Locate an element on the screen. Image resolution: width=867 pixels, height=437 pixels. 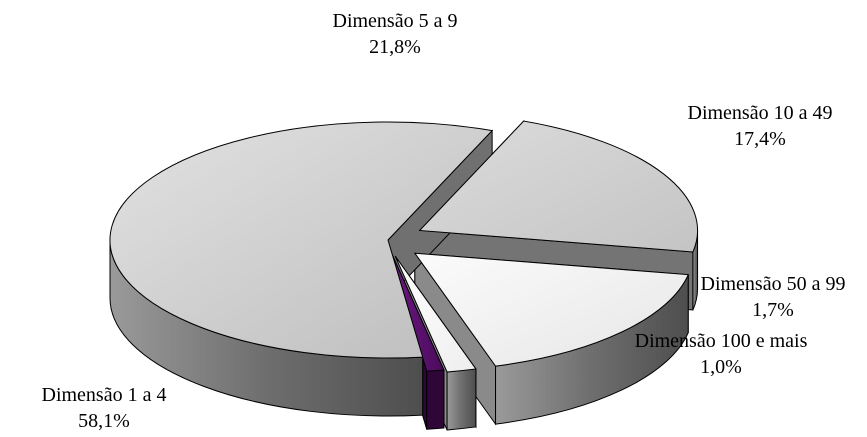
slice-name: Dimensão 100 e mais is located at coordinates (721, 341).